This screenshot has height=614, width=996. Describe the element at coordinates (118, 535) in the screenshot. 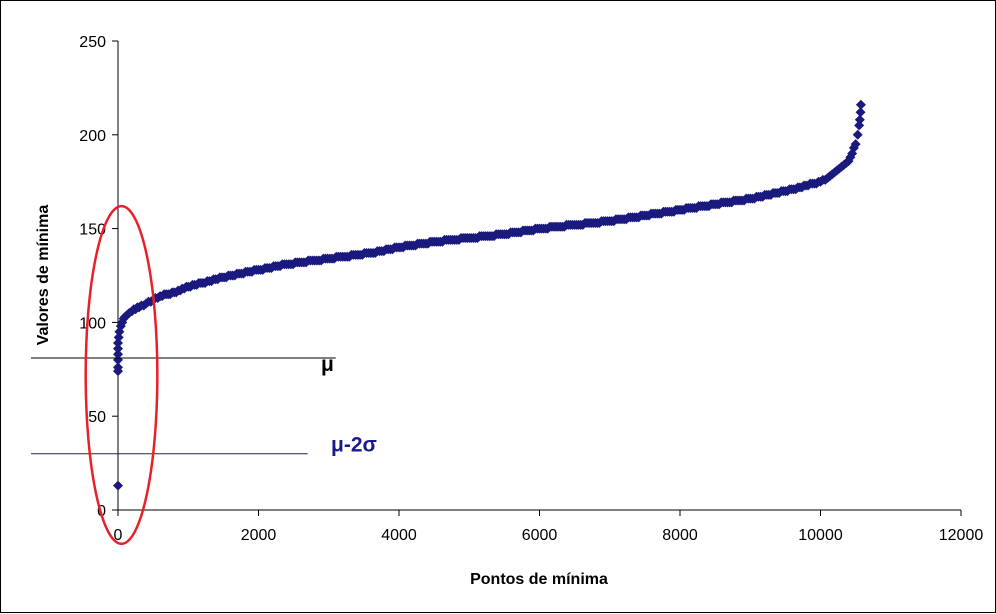

I see `x-tick-label: 0` at that location.